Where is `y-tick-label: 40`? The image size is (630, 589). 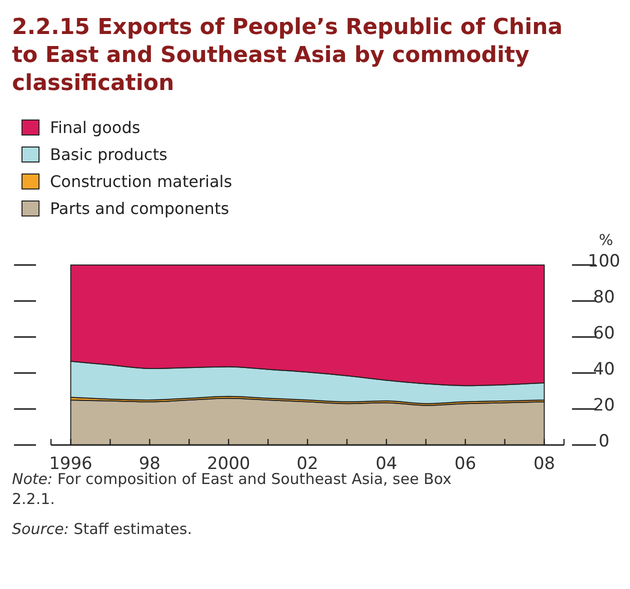
y-tick-label: 40 is located at coordinates (604, 370).